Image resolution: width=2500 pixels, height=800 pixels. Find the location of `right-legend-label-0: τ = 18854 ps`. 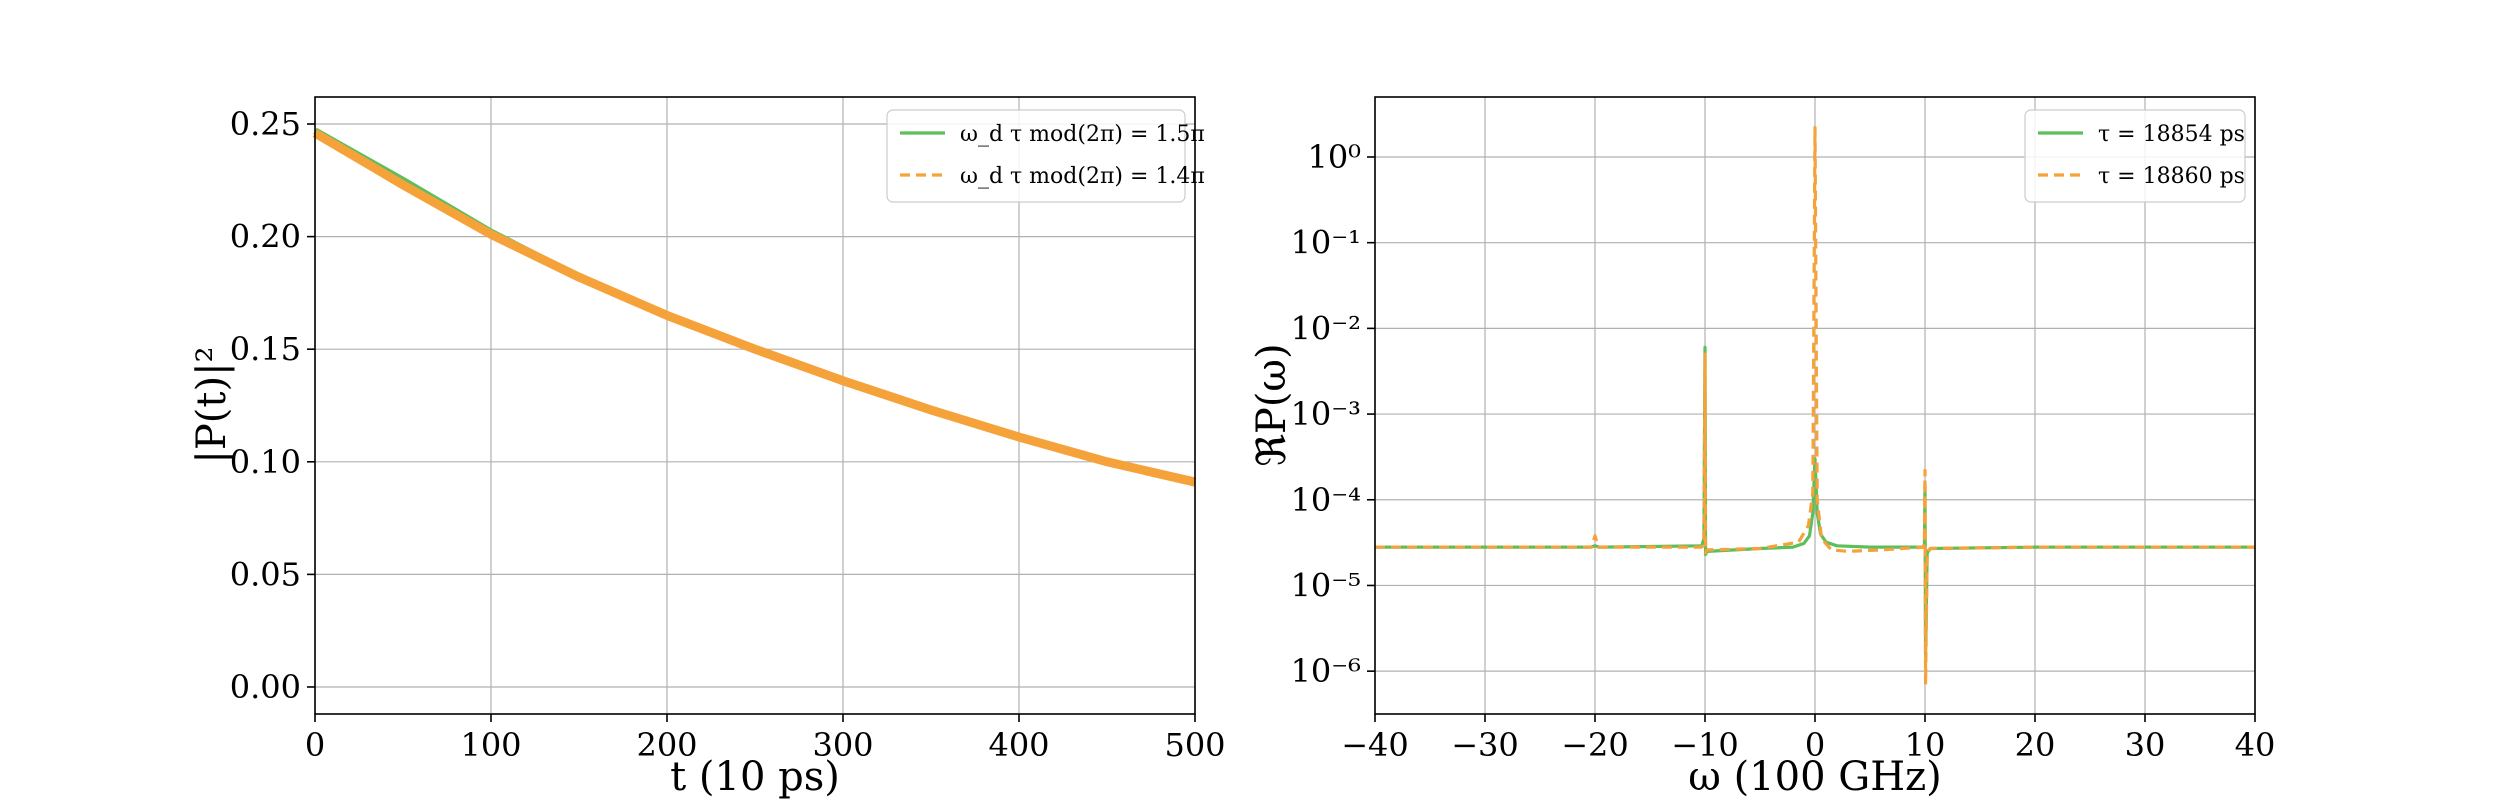

right-legend-label-0: τ = 18854 ps is located at coordinates (2171, 134).